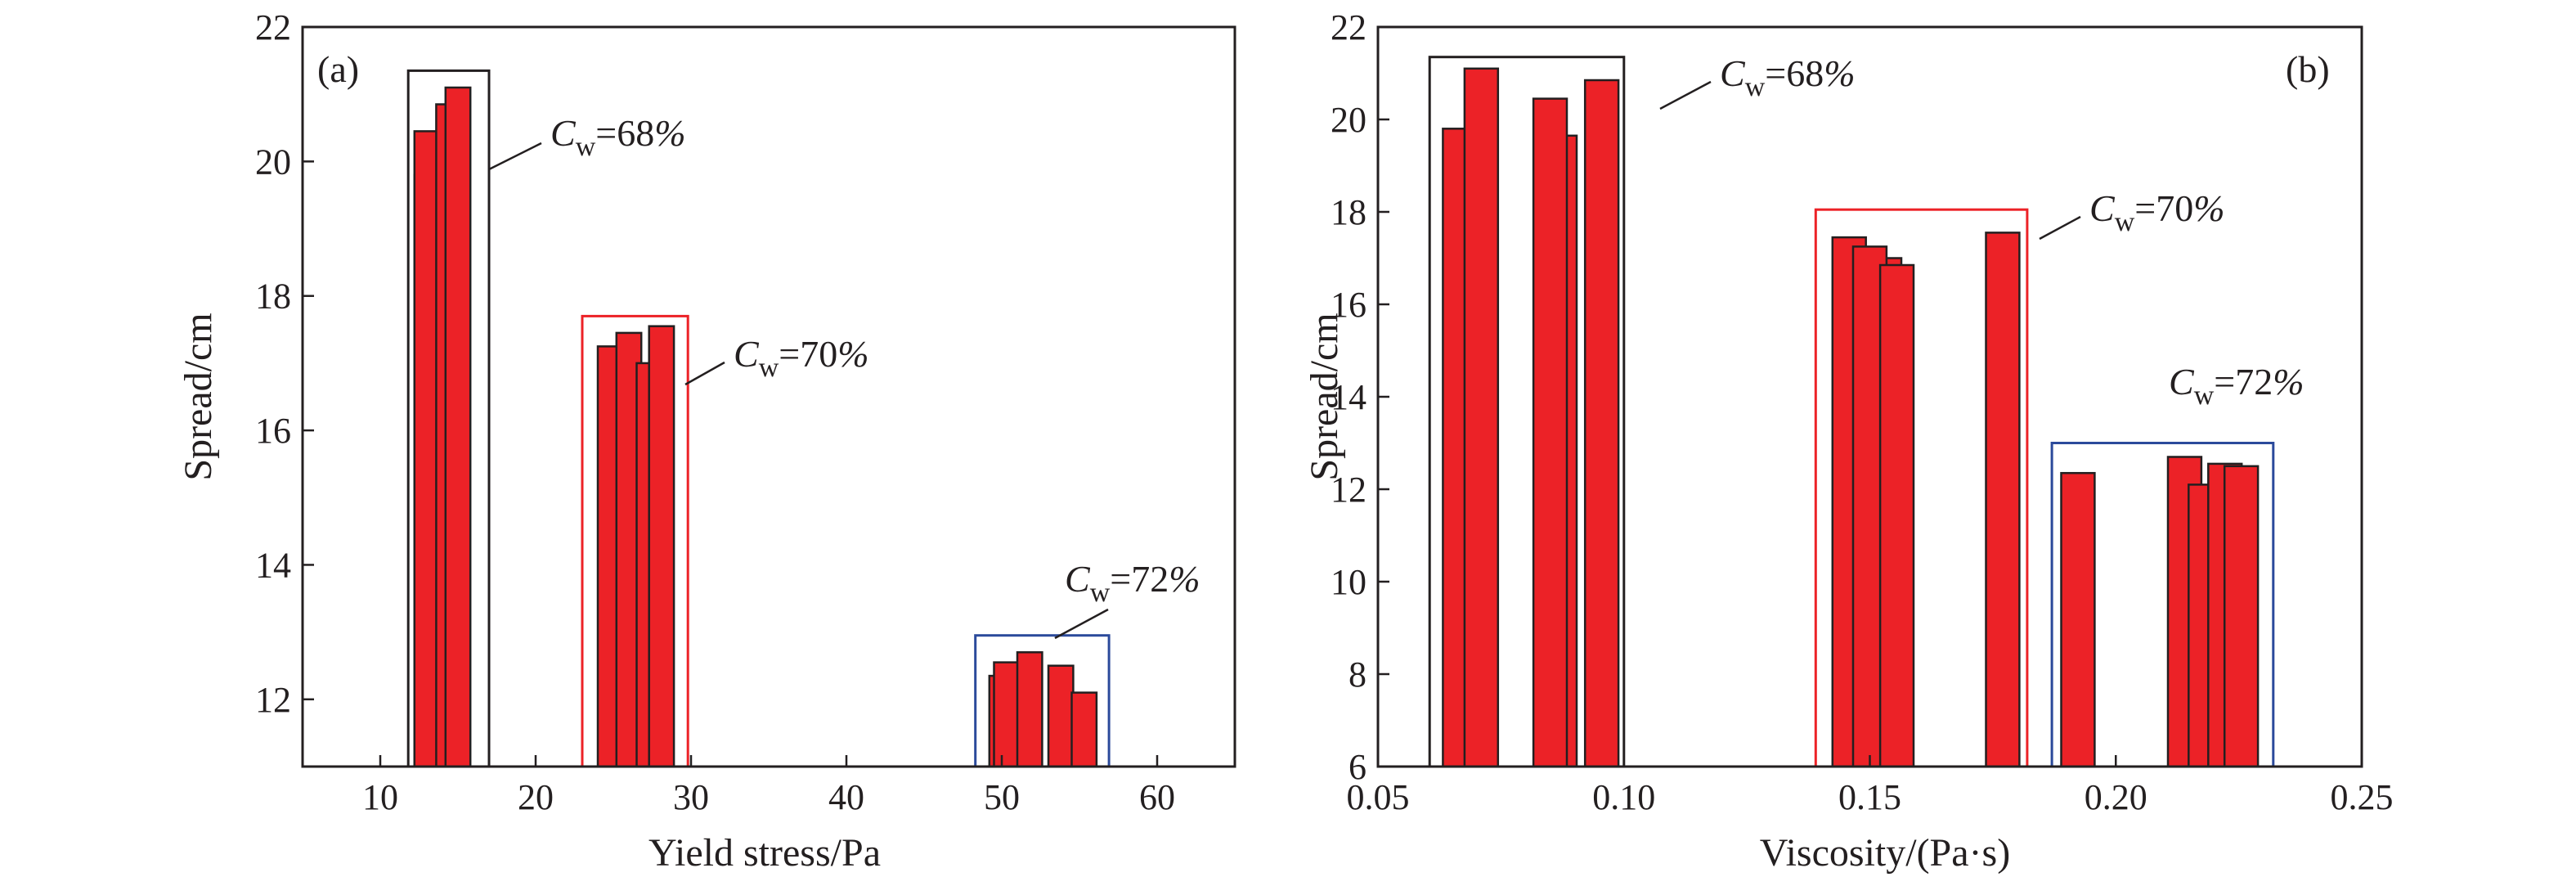  Describe the element at coordinates (691, 797) in the screenshot. I see `x-tick-label: 30` at that location.